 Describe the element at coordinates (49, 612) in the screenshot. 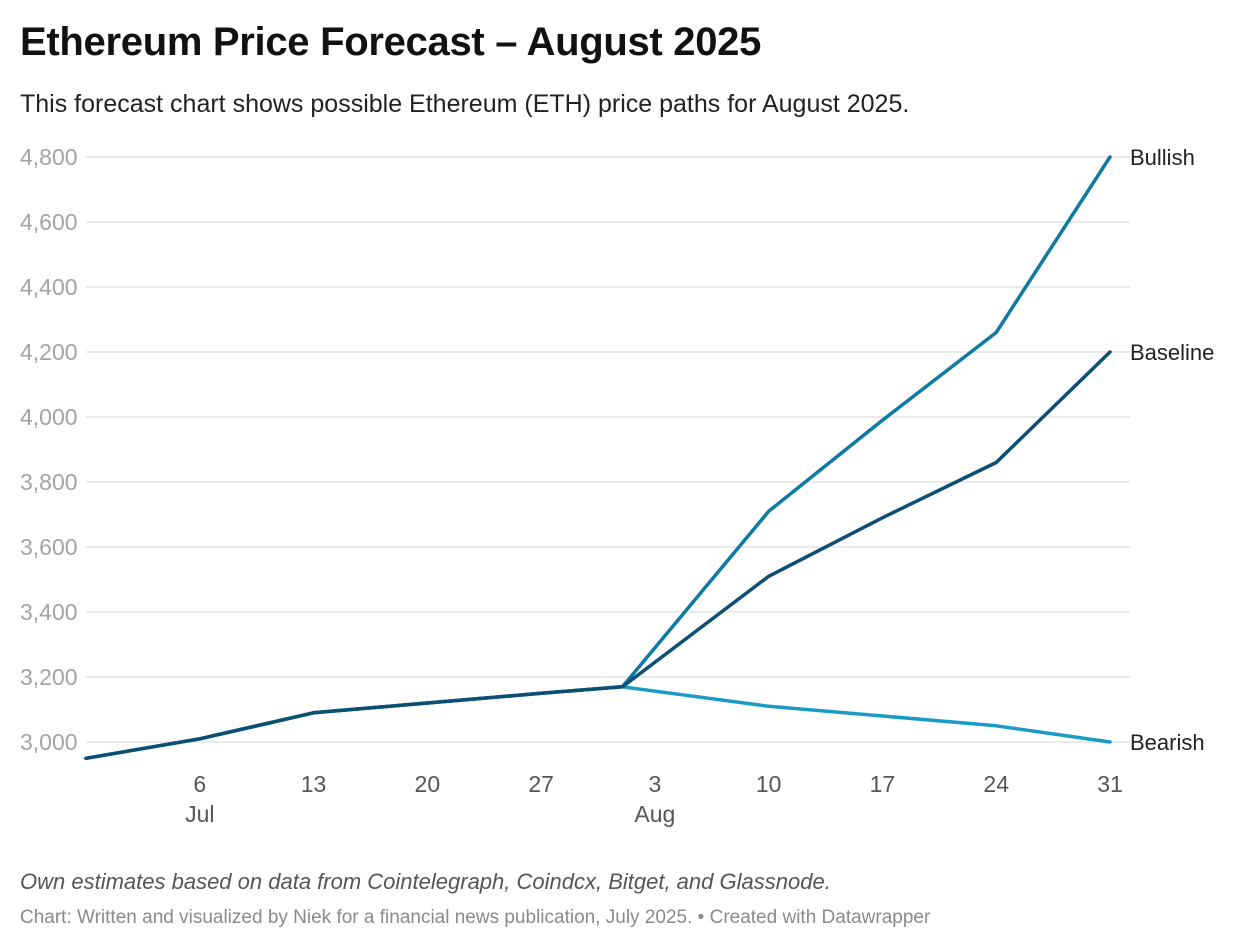

I see `y-tick-label: 3,400` at that location.